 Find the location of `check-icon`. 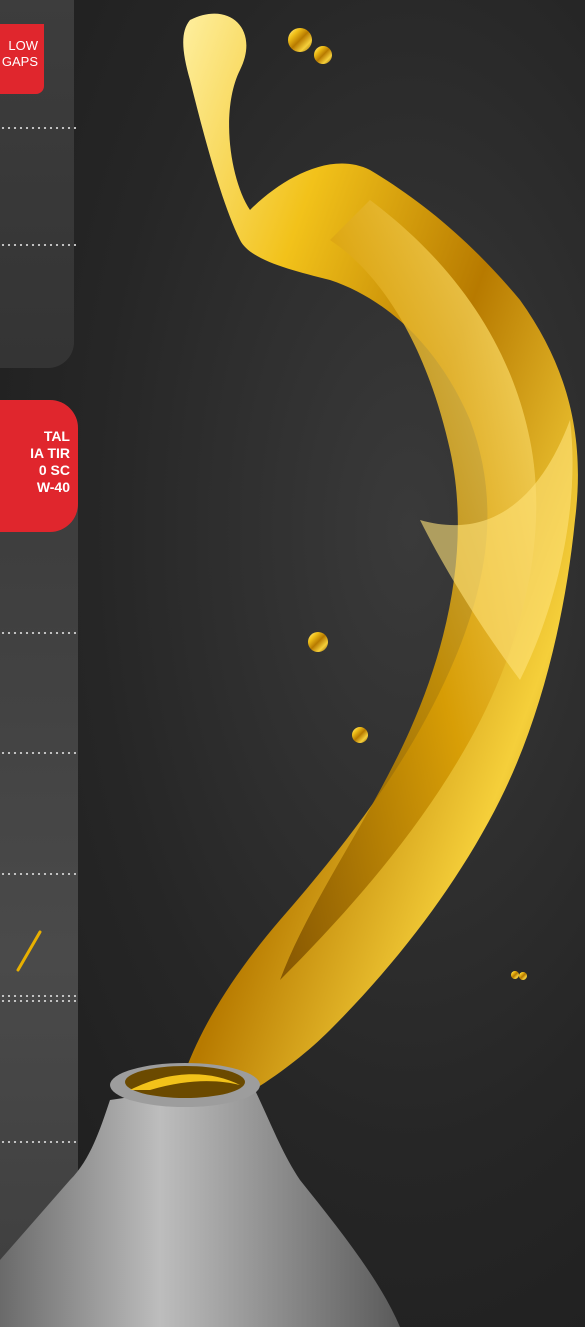

check-icon is located at coordinates (29, 951).